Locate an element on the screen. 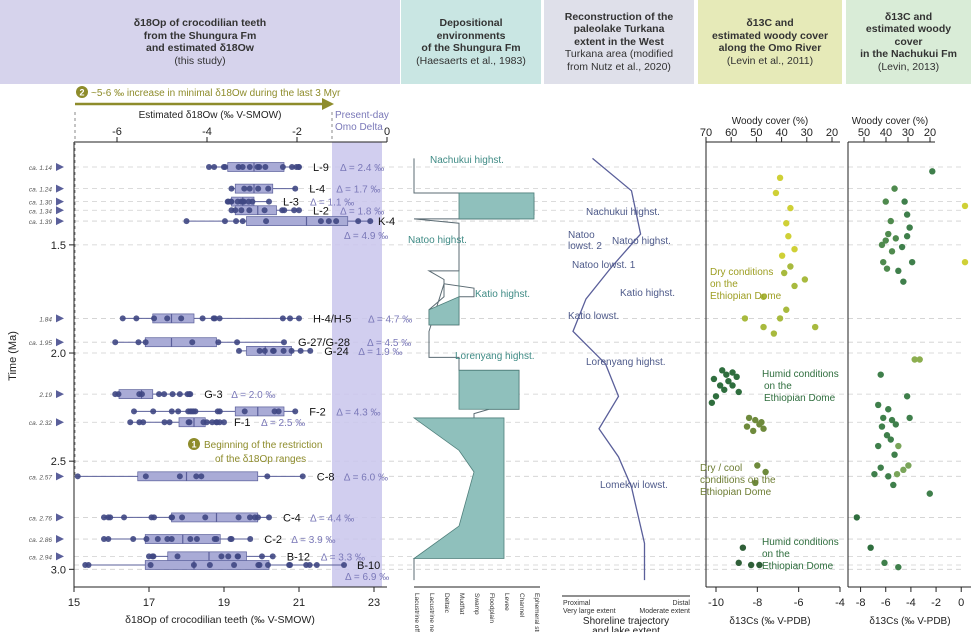  nach-x-tick-label: -6 is located at coordinates (886, 603).